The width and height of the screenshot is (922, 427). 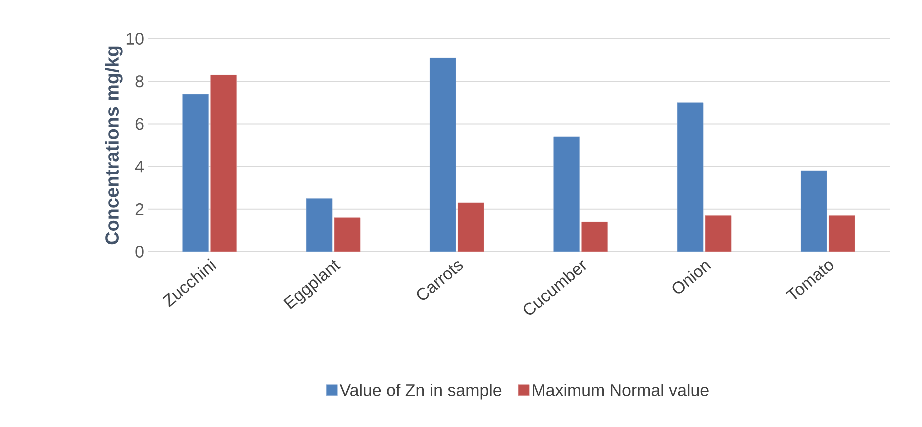 I want to click on y-tick-label: 6, so click(x=140, y=124).